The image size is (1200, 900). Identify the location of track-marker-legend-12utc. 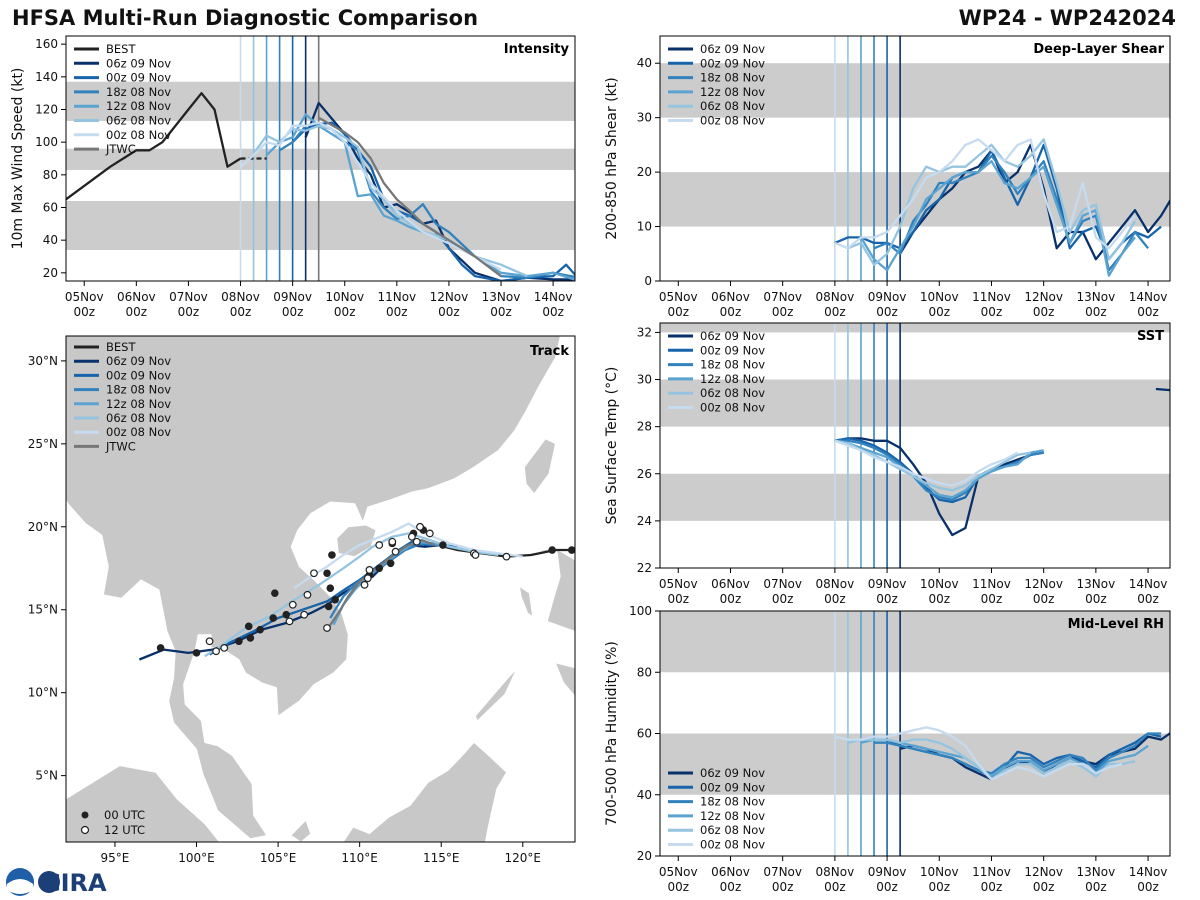
(85, 830).